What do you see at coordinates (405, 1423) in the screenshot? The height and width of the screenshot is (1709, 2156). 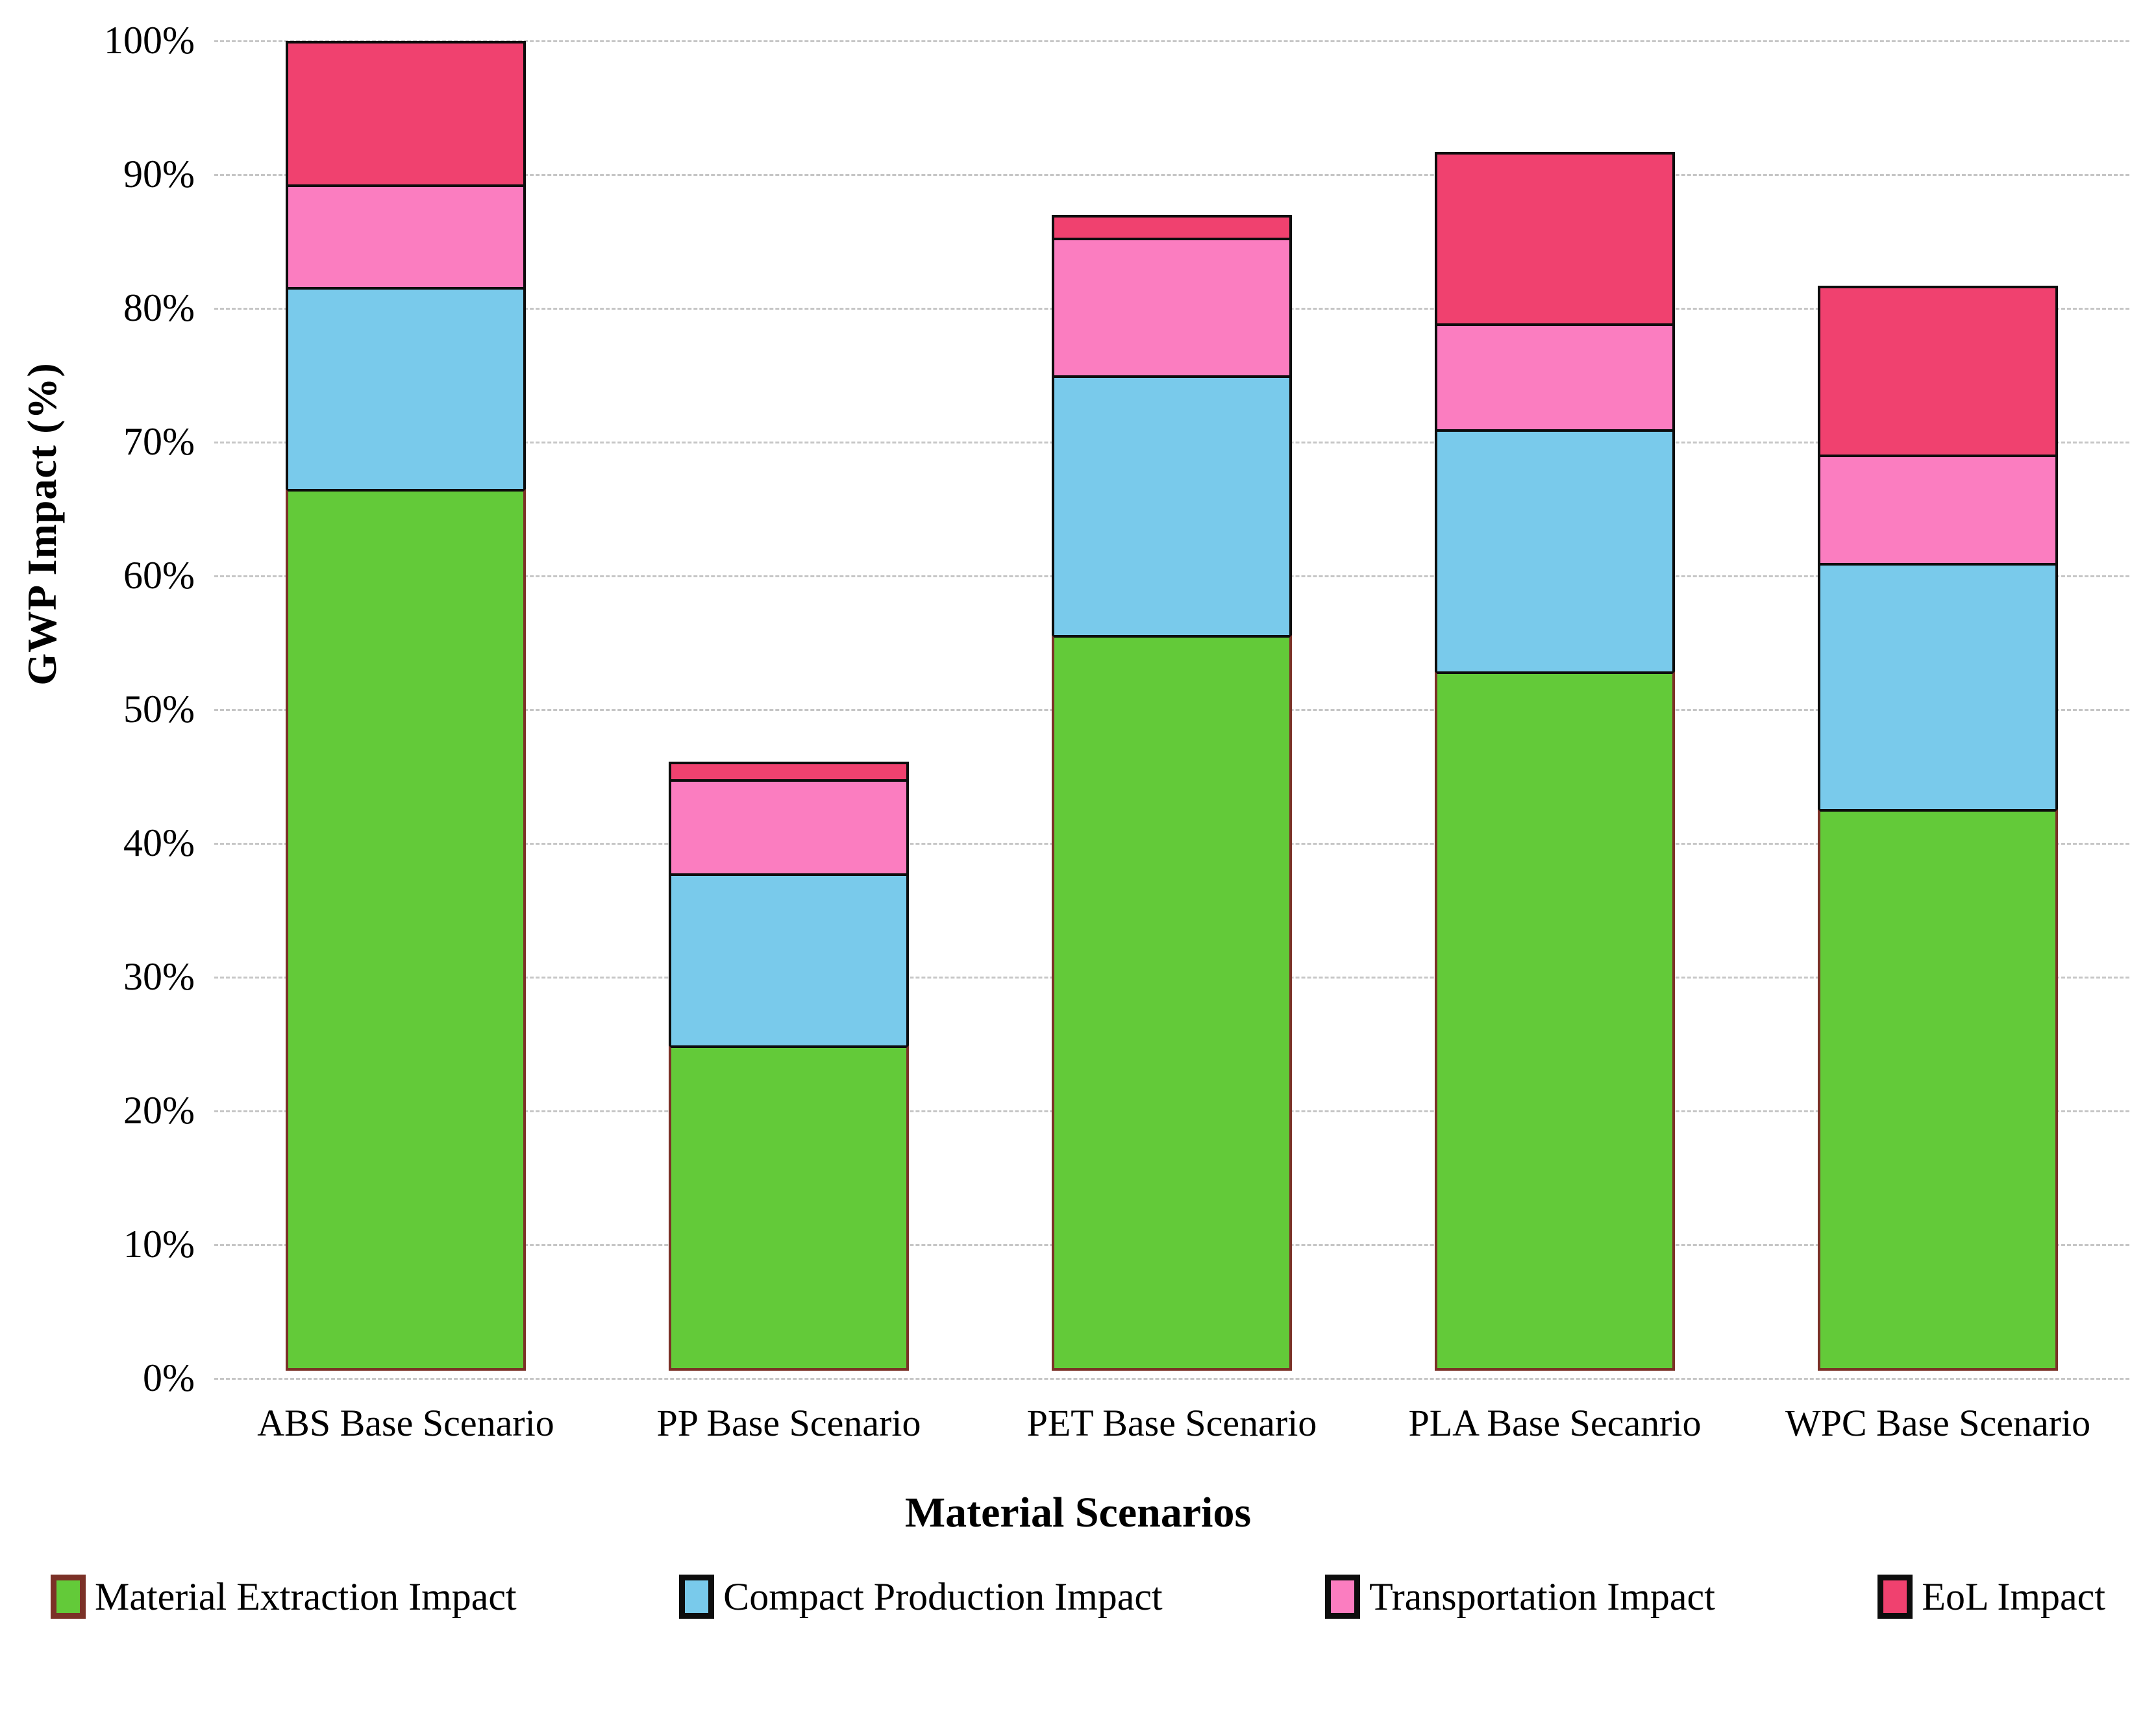 I see `x-tick-label: ABS Base Scenario` at bounding box center [405, 1423].